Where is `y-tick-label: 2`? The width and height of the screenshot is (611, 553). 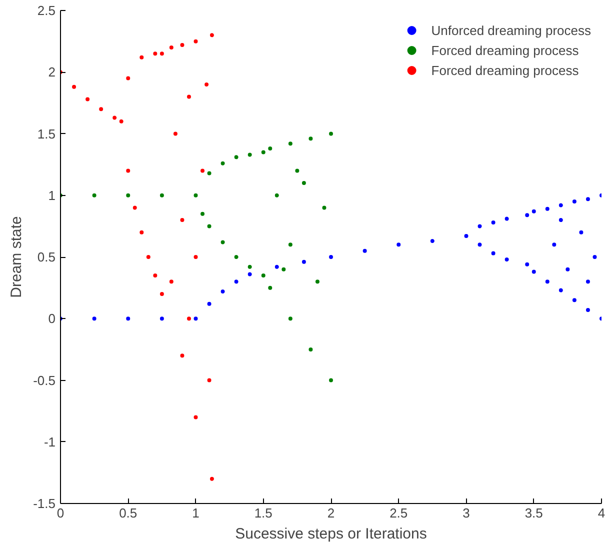 y-tick-label: 2 is located at coordinates (52, 72).